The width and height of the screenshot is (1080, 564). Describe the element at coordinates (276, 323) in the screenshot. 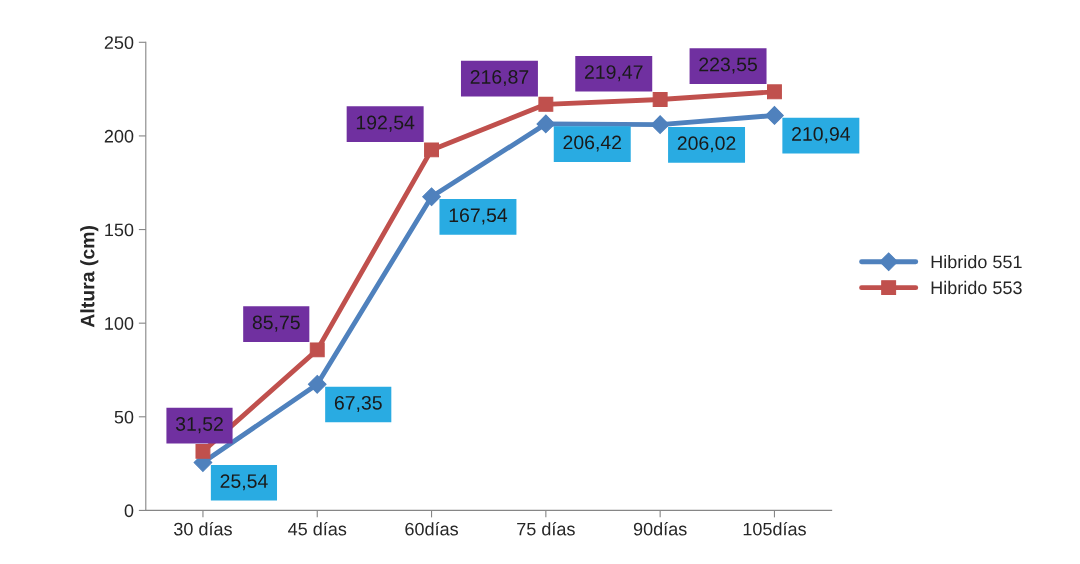

I see `data-label: 85,75` at that location.